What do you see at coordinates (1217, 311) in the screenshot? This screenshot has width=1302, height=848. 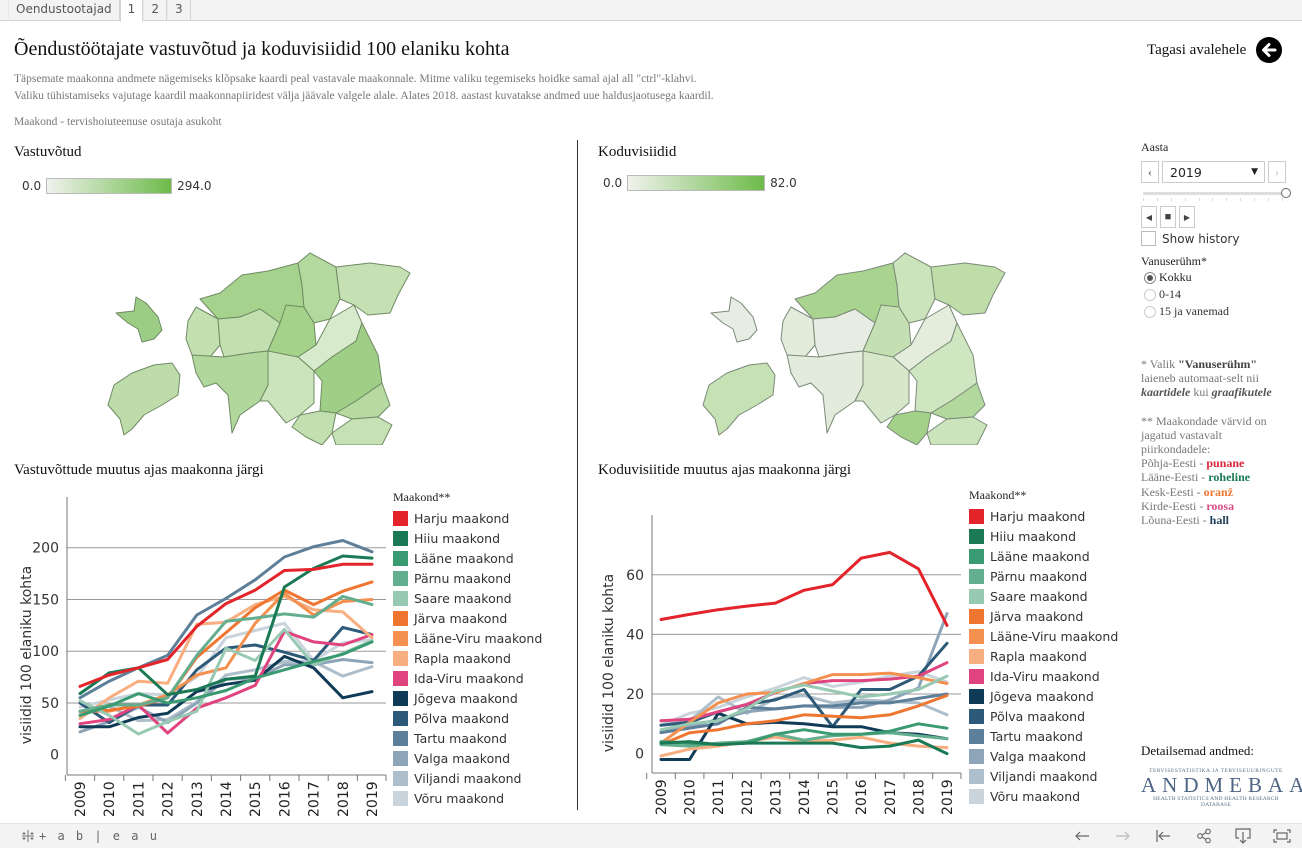 I see `age-option-15-plus: 15 ja vanemad` at bounding box center [1217, 311].